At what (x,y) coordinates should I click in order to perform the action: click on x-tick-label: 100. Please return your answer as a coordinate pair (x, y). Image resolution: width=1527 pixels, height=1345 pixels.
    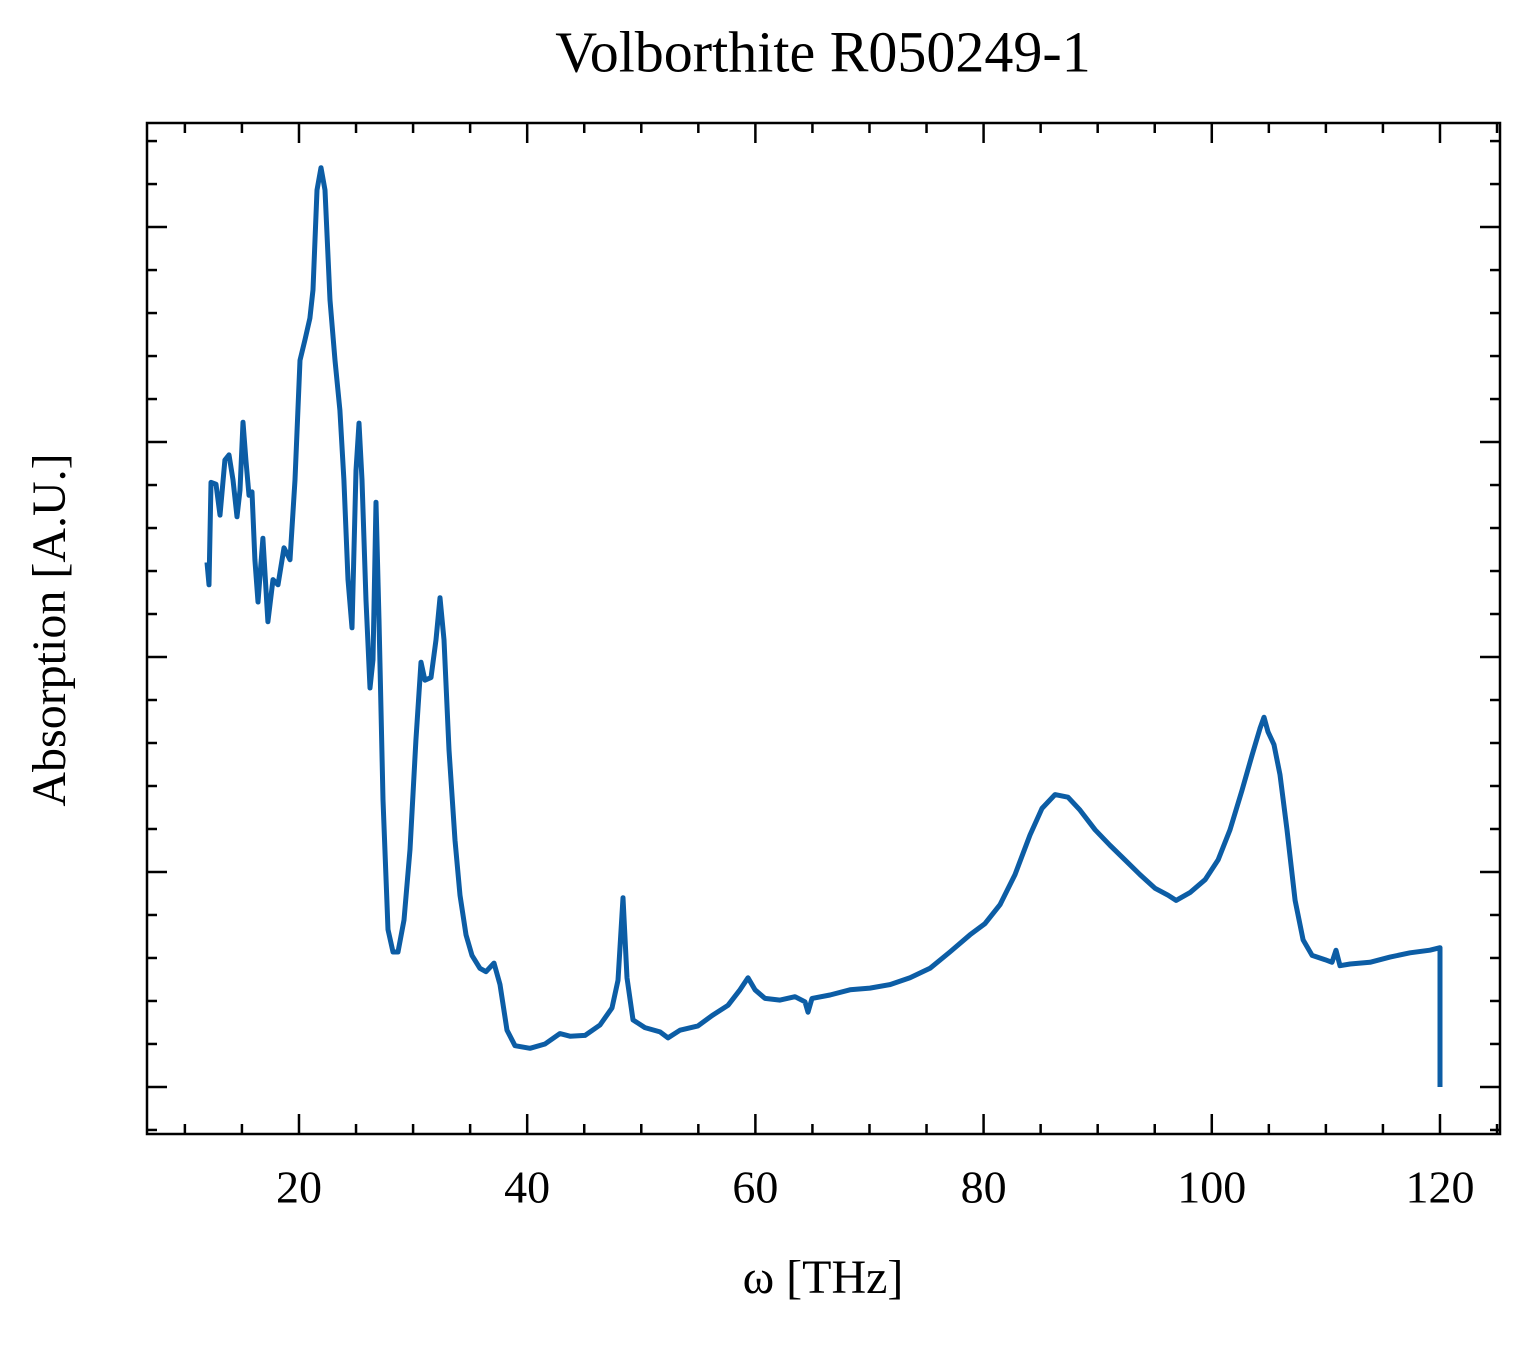
    Looking at the image, I should click on (1211, 1187).